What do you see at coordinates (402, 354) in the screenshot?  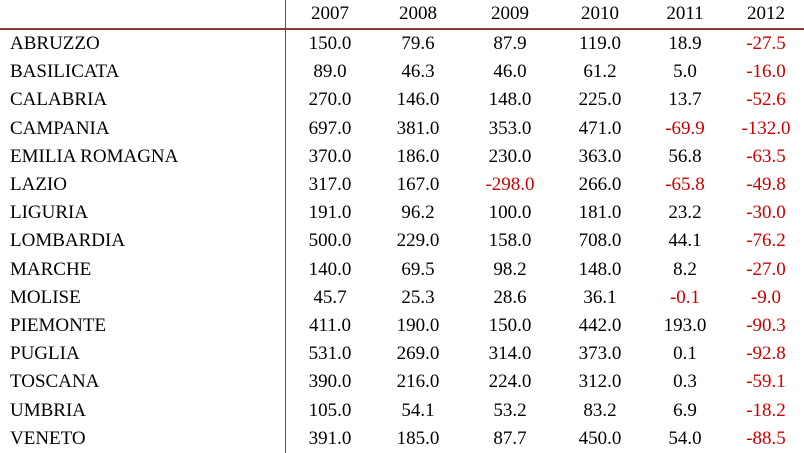 I see `table-row: PUGLIA 531.0 269.0 314.0 373.0 0.1 -92.8` at bounding box center [402, 354].